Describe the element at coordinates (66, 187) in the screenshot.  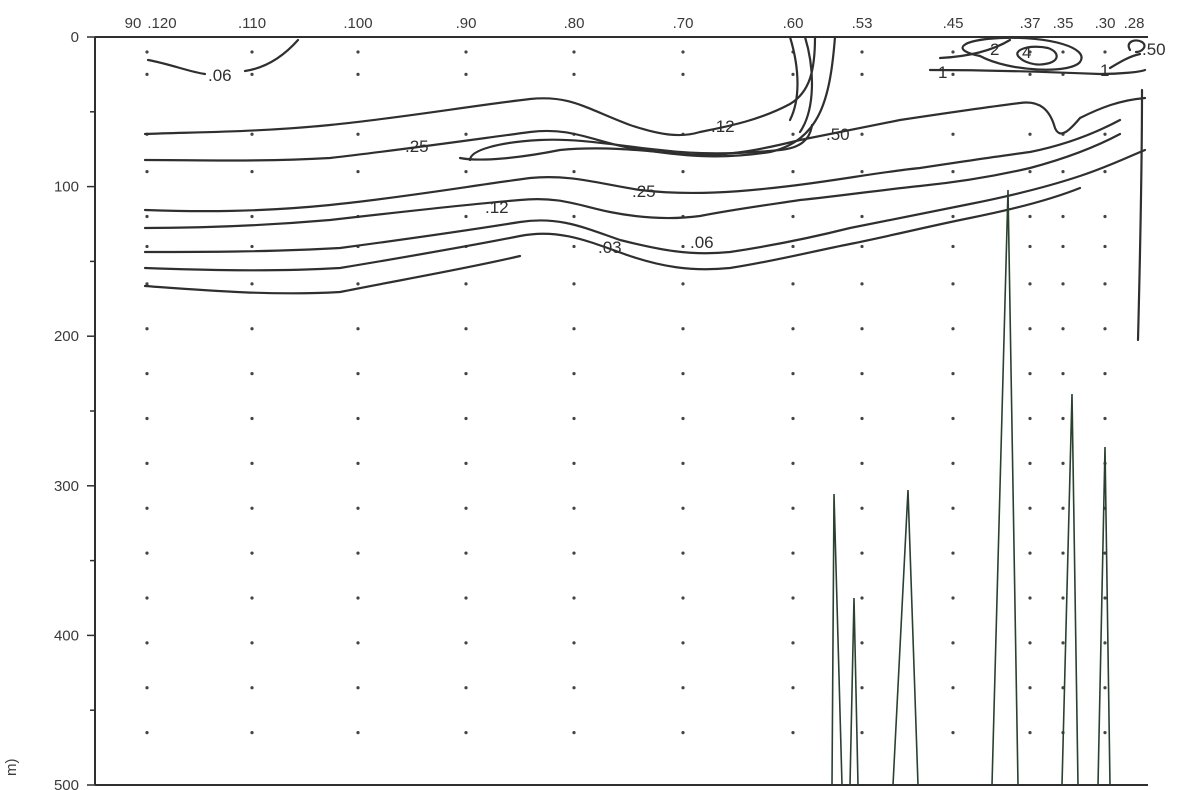
I see `y-tick-label: 100` at that location.